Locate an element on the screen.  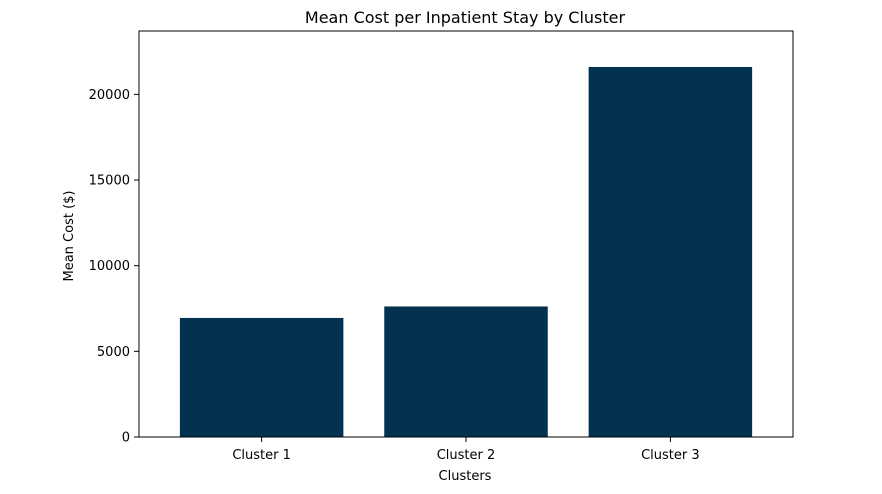
y-tick-label: 15000 is located at coordinates (109, 181).